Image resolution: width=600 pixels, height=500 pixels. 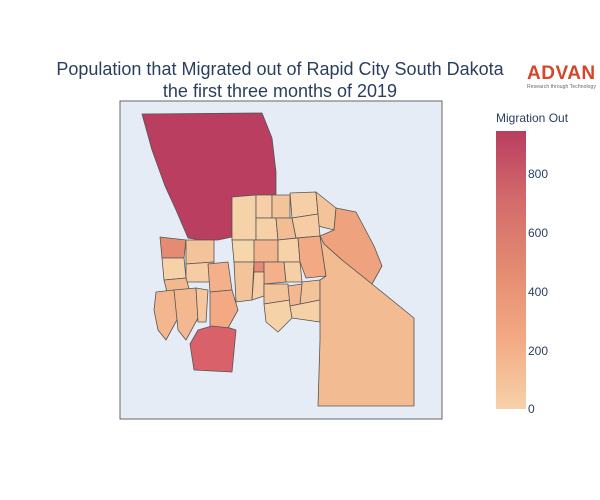 What do you see at coordinates (532, 118) in the screenshot?
I see `colorbar-title: Migration Out` at bounding box center [532, 118].